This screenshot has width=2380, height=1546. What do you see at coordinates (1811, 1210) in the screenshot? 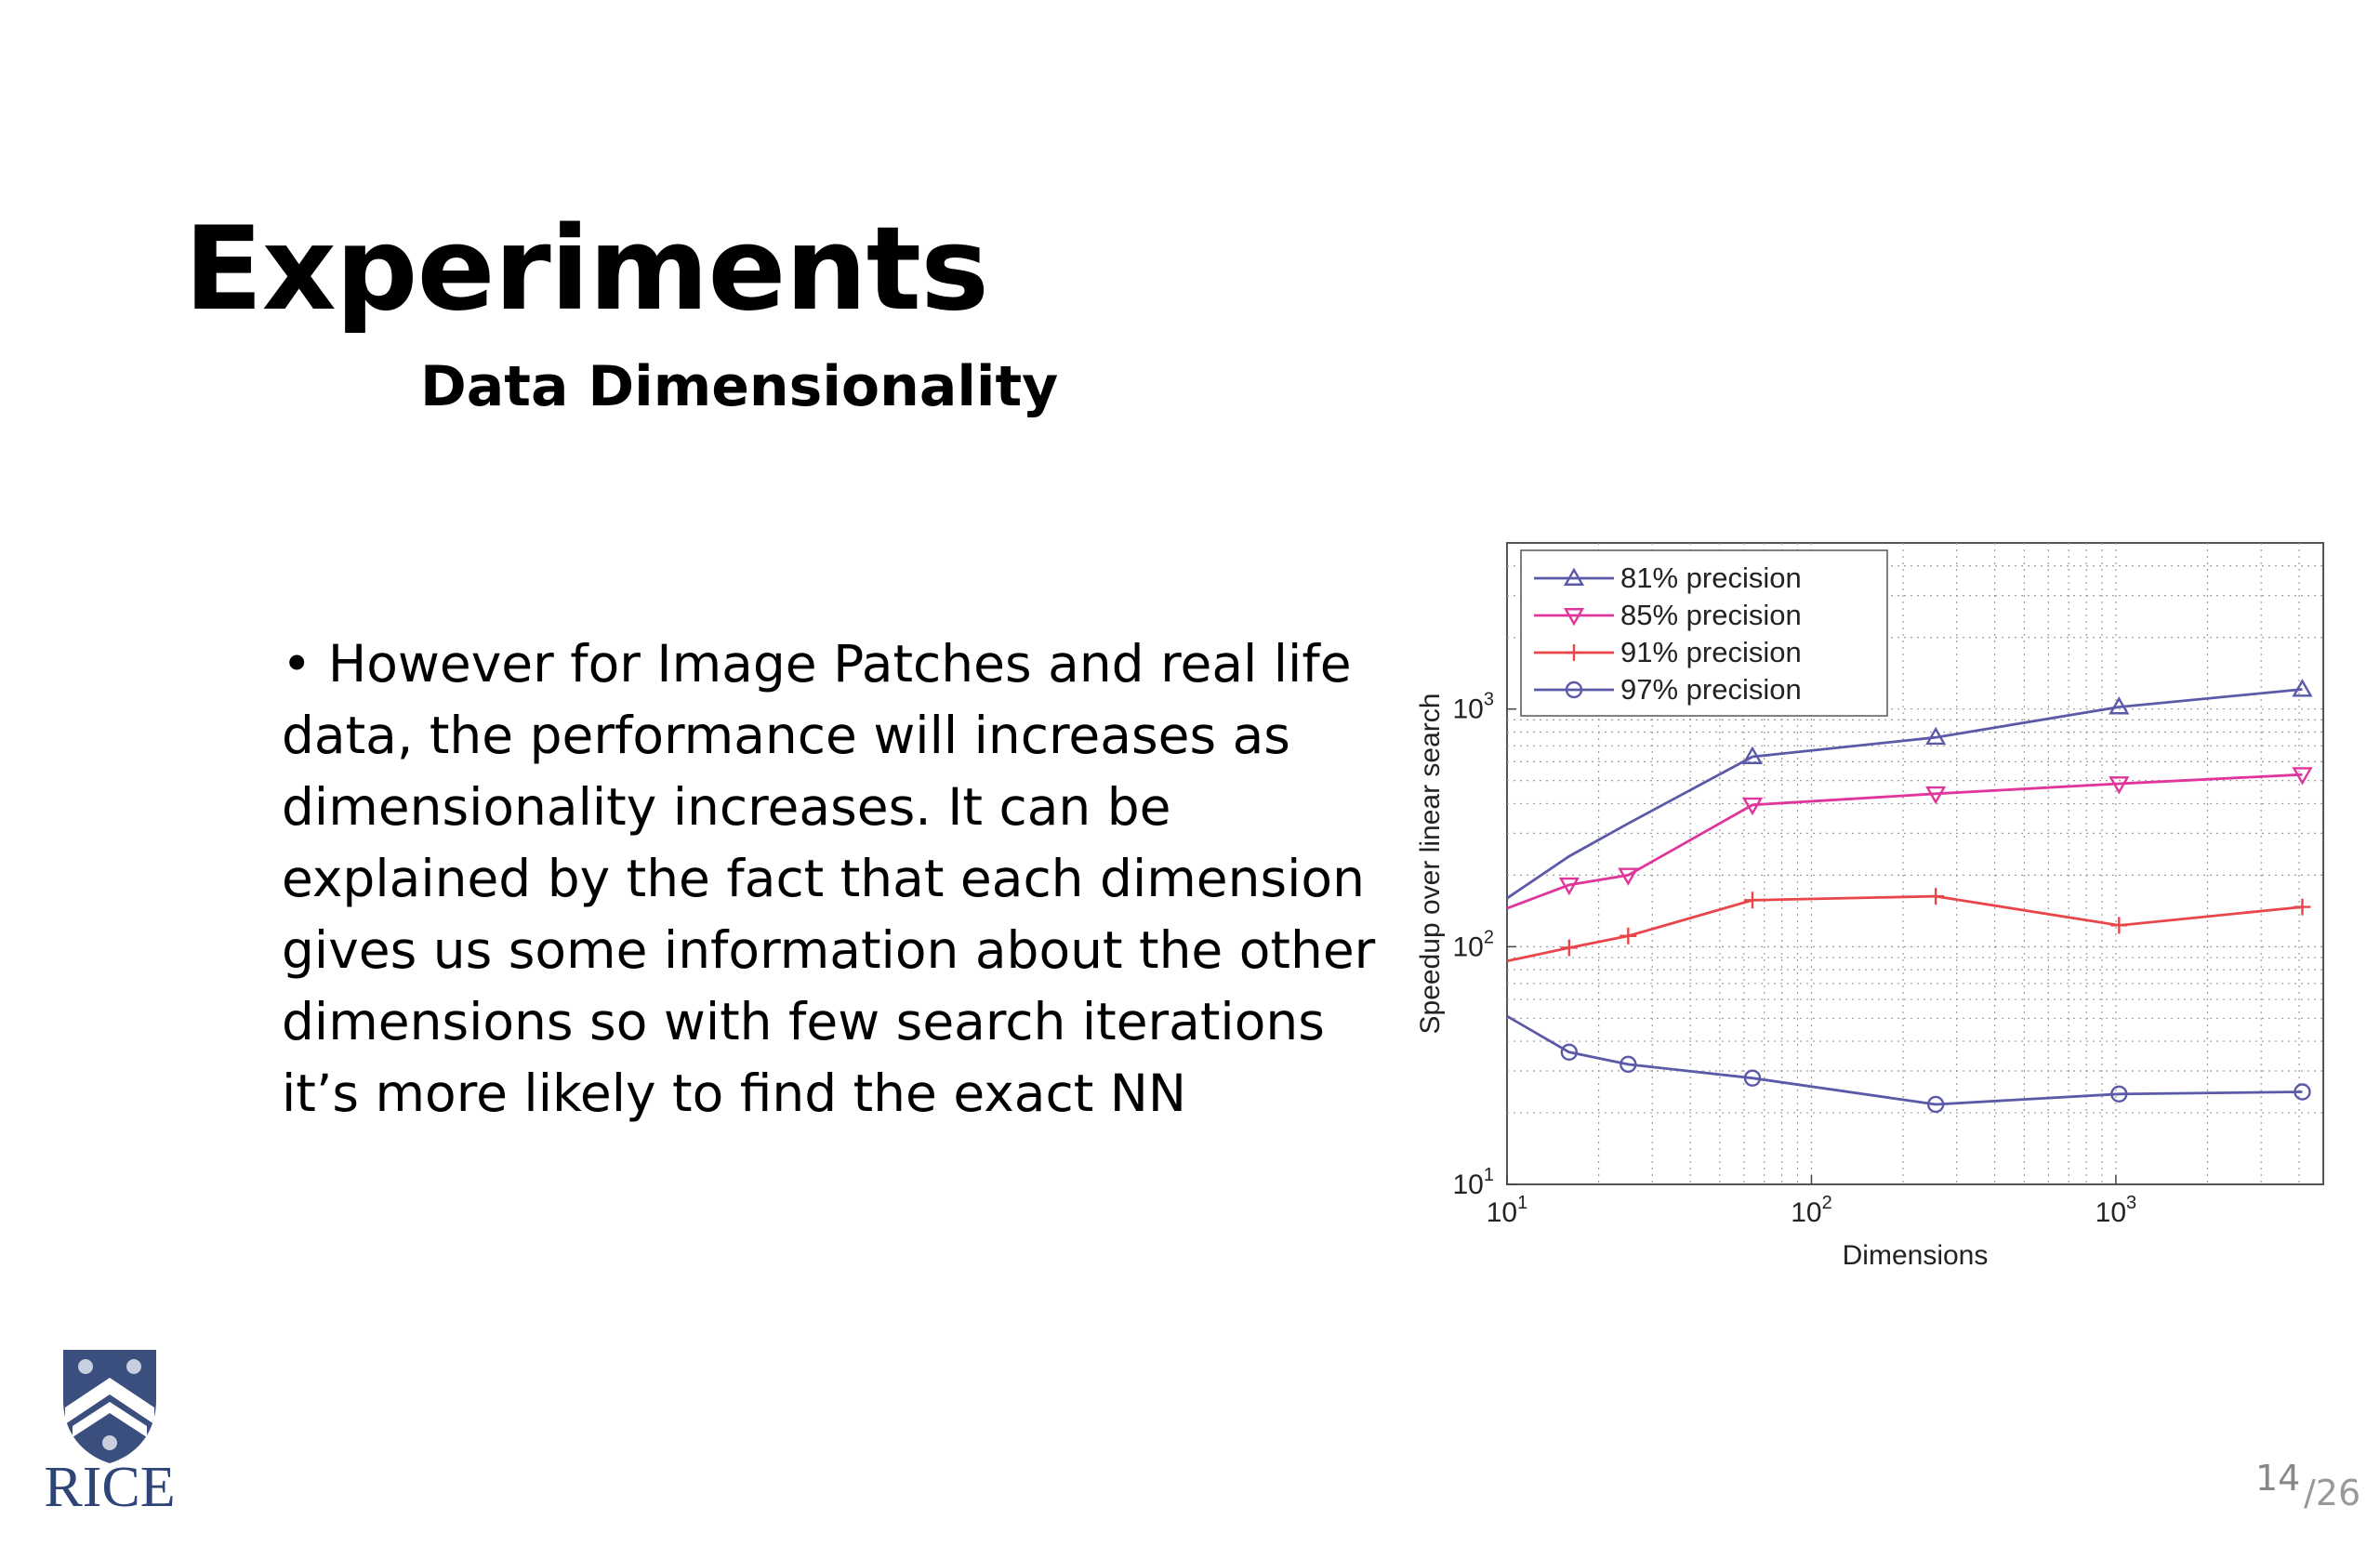
I see `x-tick-label: 10²` at bounding box center [1811, 1210].